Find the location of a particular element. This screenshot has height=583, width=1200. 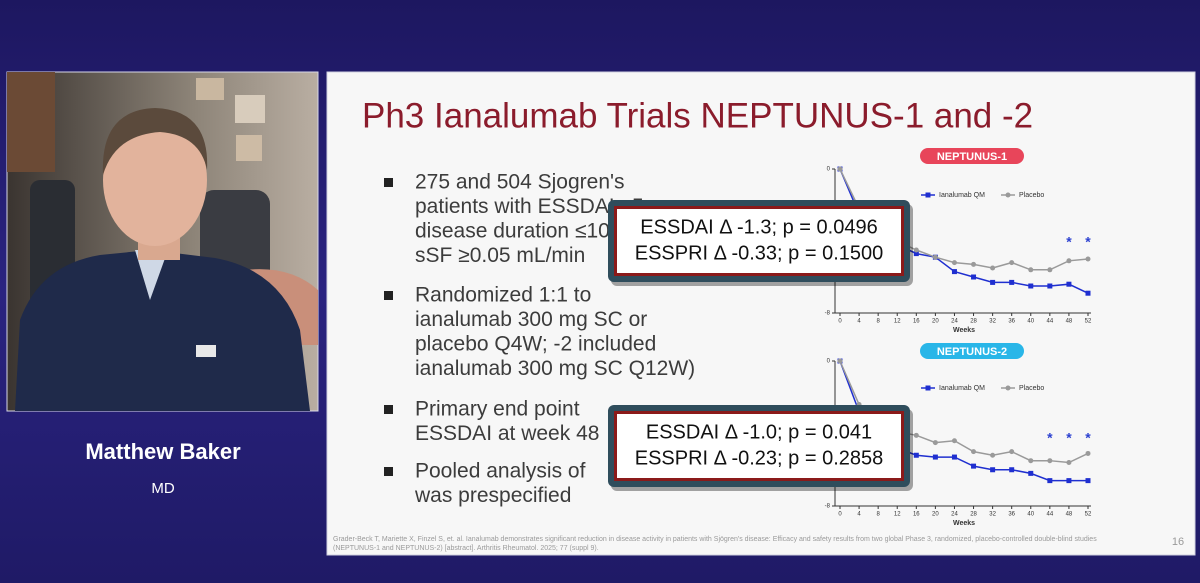

callout-text: ESSDAI Δ -1.3; p = 0.0496 is located at coordinates (758, 227).